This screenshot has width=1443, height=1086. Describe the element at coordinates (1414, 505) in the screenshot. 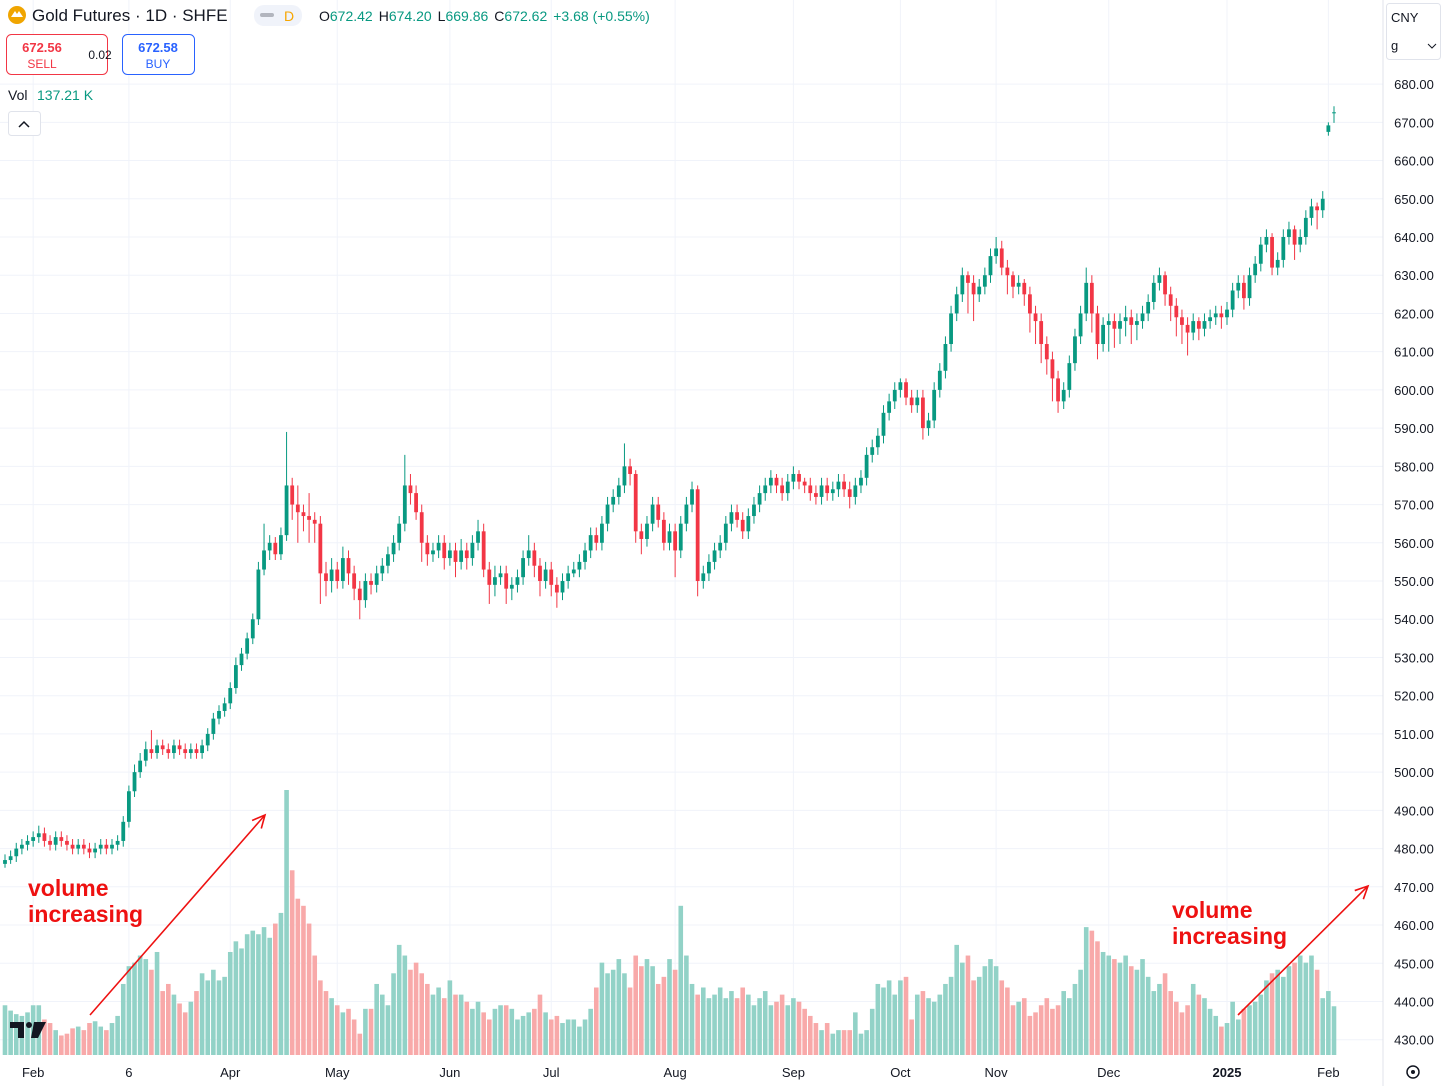

I see `y-tick-label: 570.00` at that location.